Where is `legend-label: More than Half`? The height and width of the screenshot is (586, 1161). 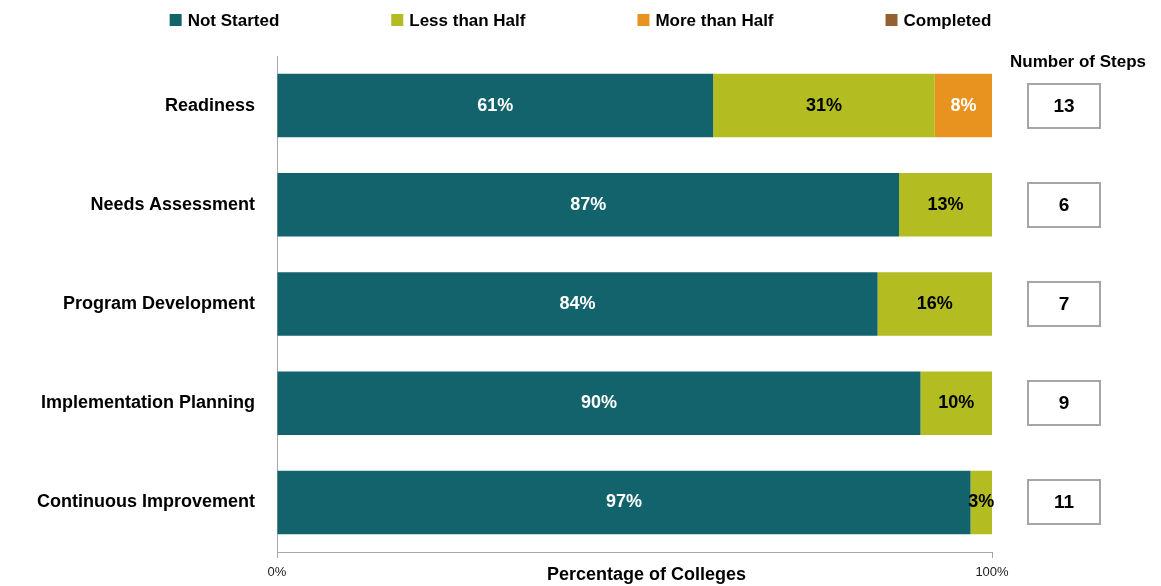 legend-label: More than Half is located at coordinates (714, 20).